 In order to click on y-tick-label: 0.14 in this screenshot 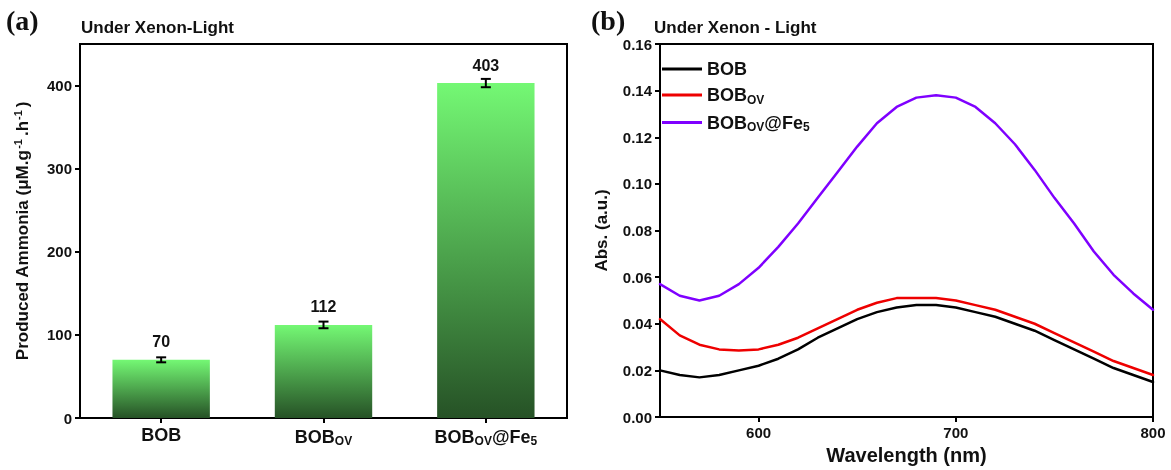, I will do `click(637, 91)`.